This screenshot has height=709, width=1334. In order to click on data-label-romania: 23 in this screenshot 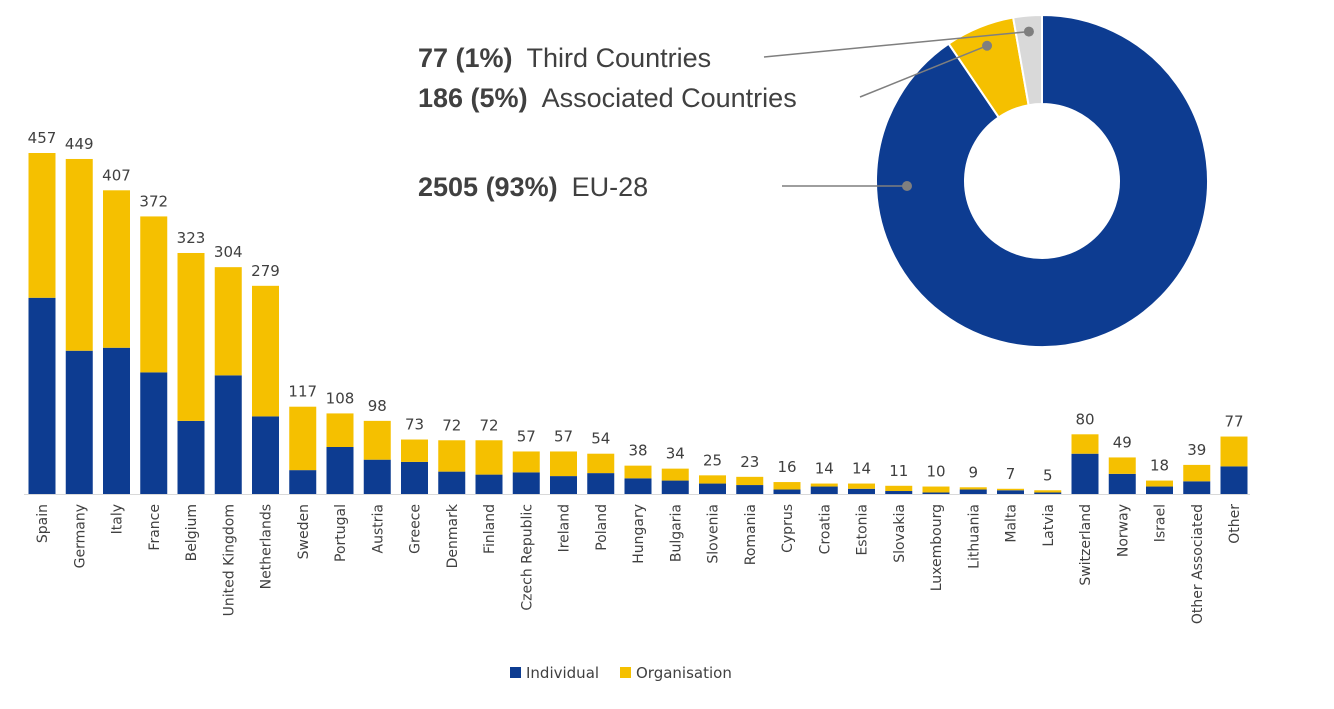, I will do `click(749, 462)`.